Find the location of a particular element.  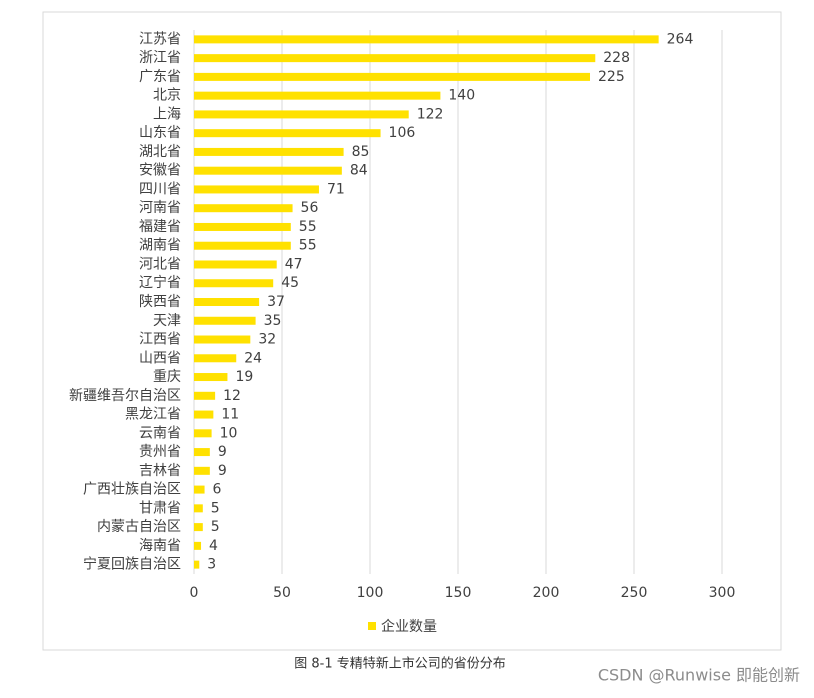

y-tick-label: 山西省 is located at coordinates (160, 358).